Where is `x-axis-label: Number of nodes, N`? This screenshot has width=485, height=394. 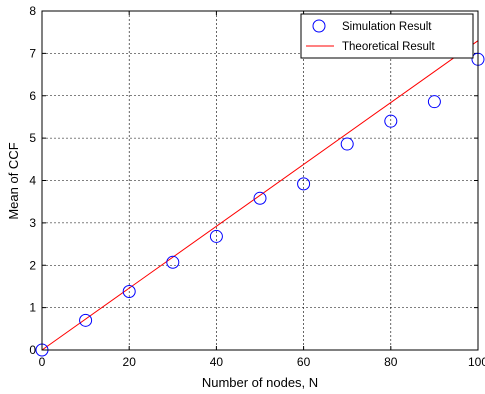
x-axis-label: Number of nodes, N is located at coordinates (260, 382).